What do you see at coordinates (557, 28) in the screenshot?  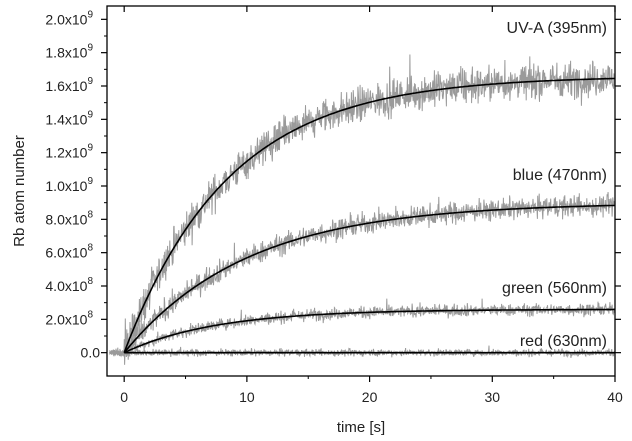 I see `series-label-0: UV-A (395nm)` at bounding box center [557, 28].